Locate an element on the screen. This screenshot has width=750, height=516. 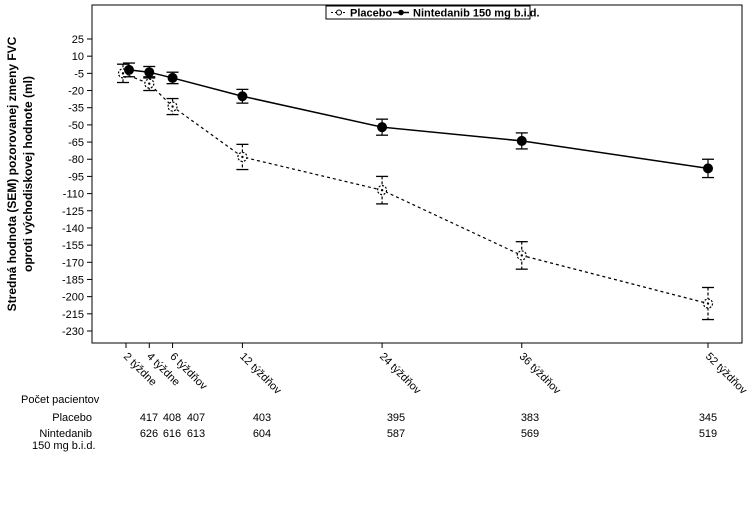
y-tick-label: -125 is located at coordinates (73, 212).